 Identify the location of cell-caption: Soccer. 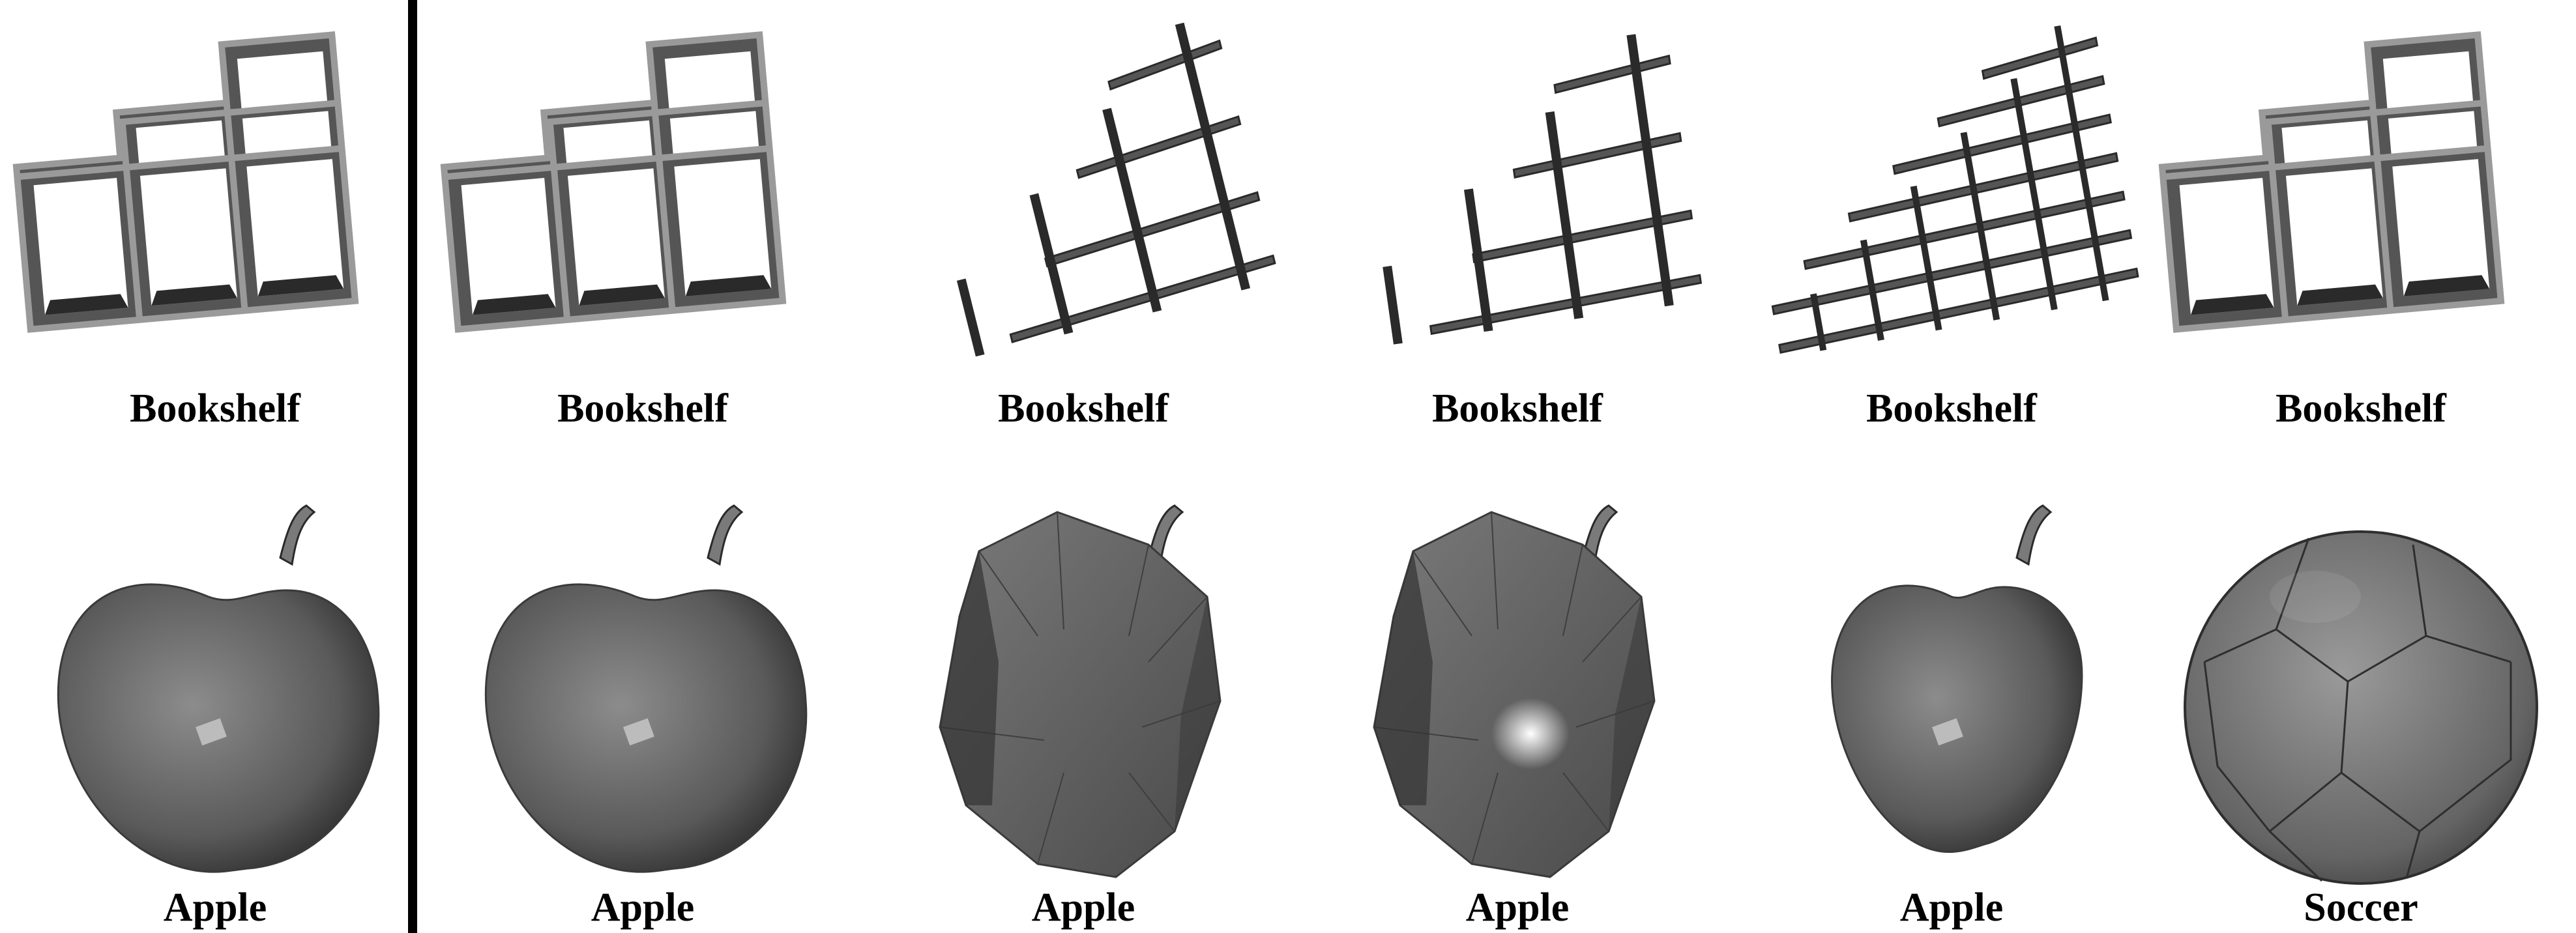
(2361, 907).